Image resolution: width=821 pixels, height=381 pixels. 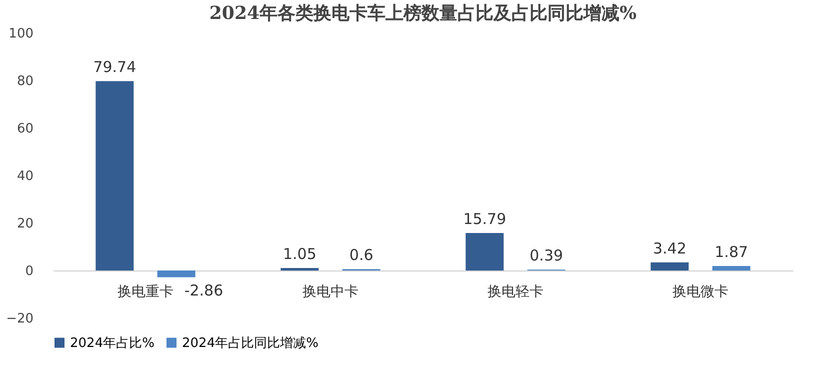 I want to click on data-label: 0.6, so click(x=361, y=255).